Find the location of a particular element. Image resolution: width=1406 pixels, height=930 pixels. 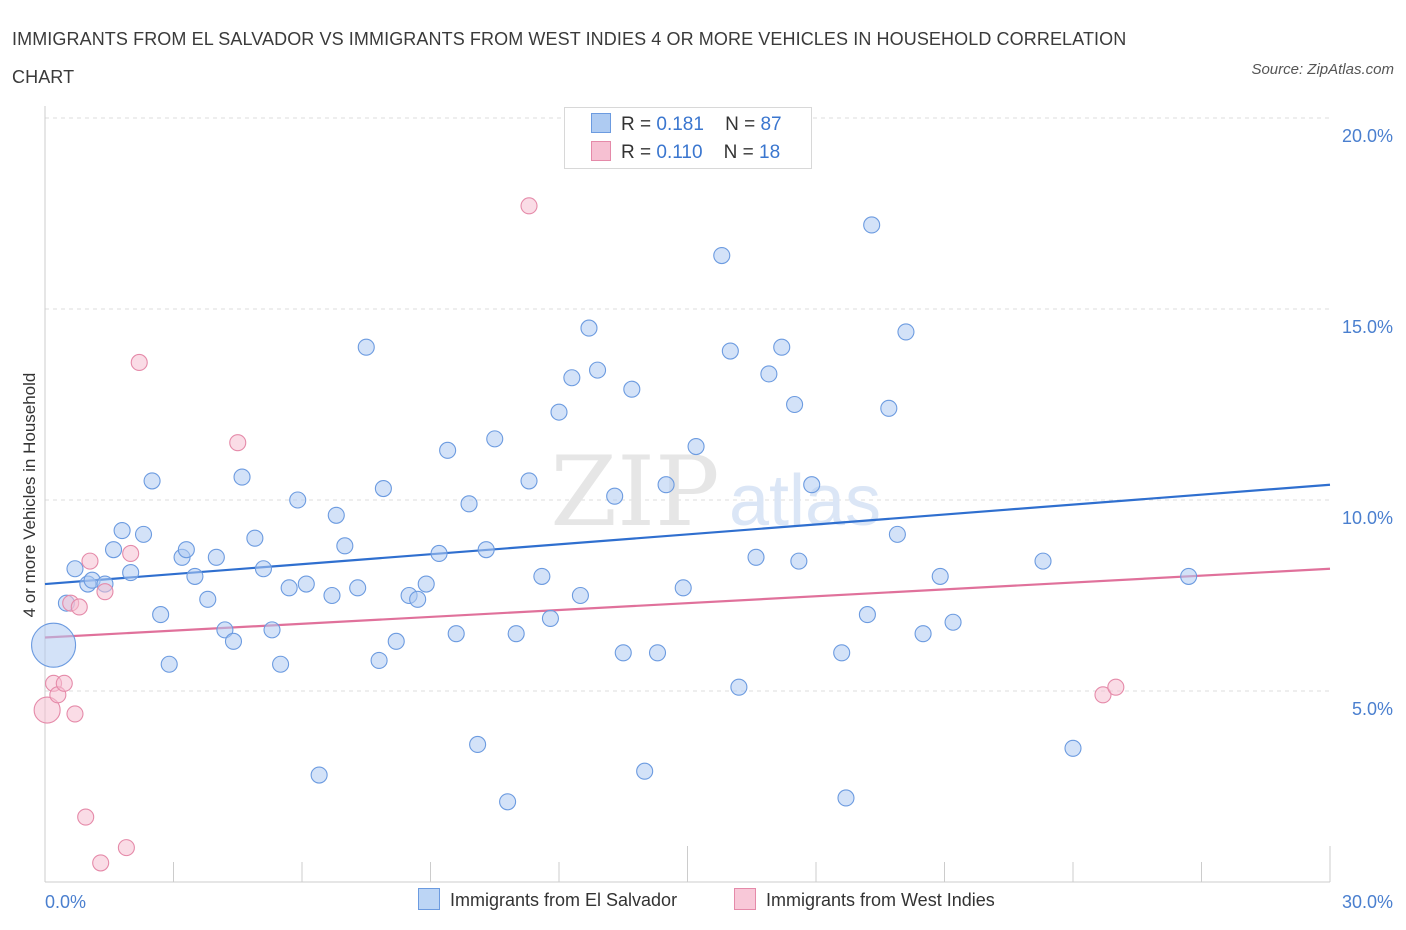

trend-line is located at coordinates (687, 603).